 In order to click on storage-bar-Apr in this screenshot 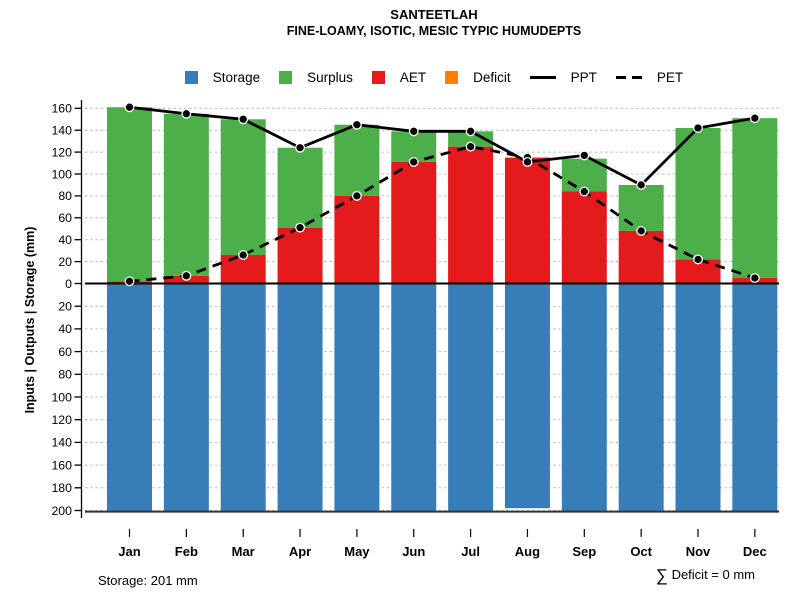, I will do `click(300, 397)`.